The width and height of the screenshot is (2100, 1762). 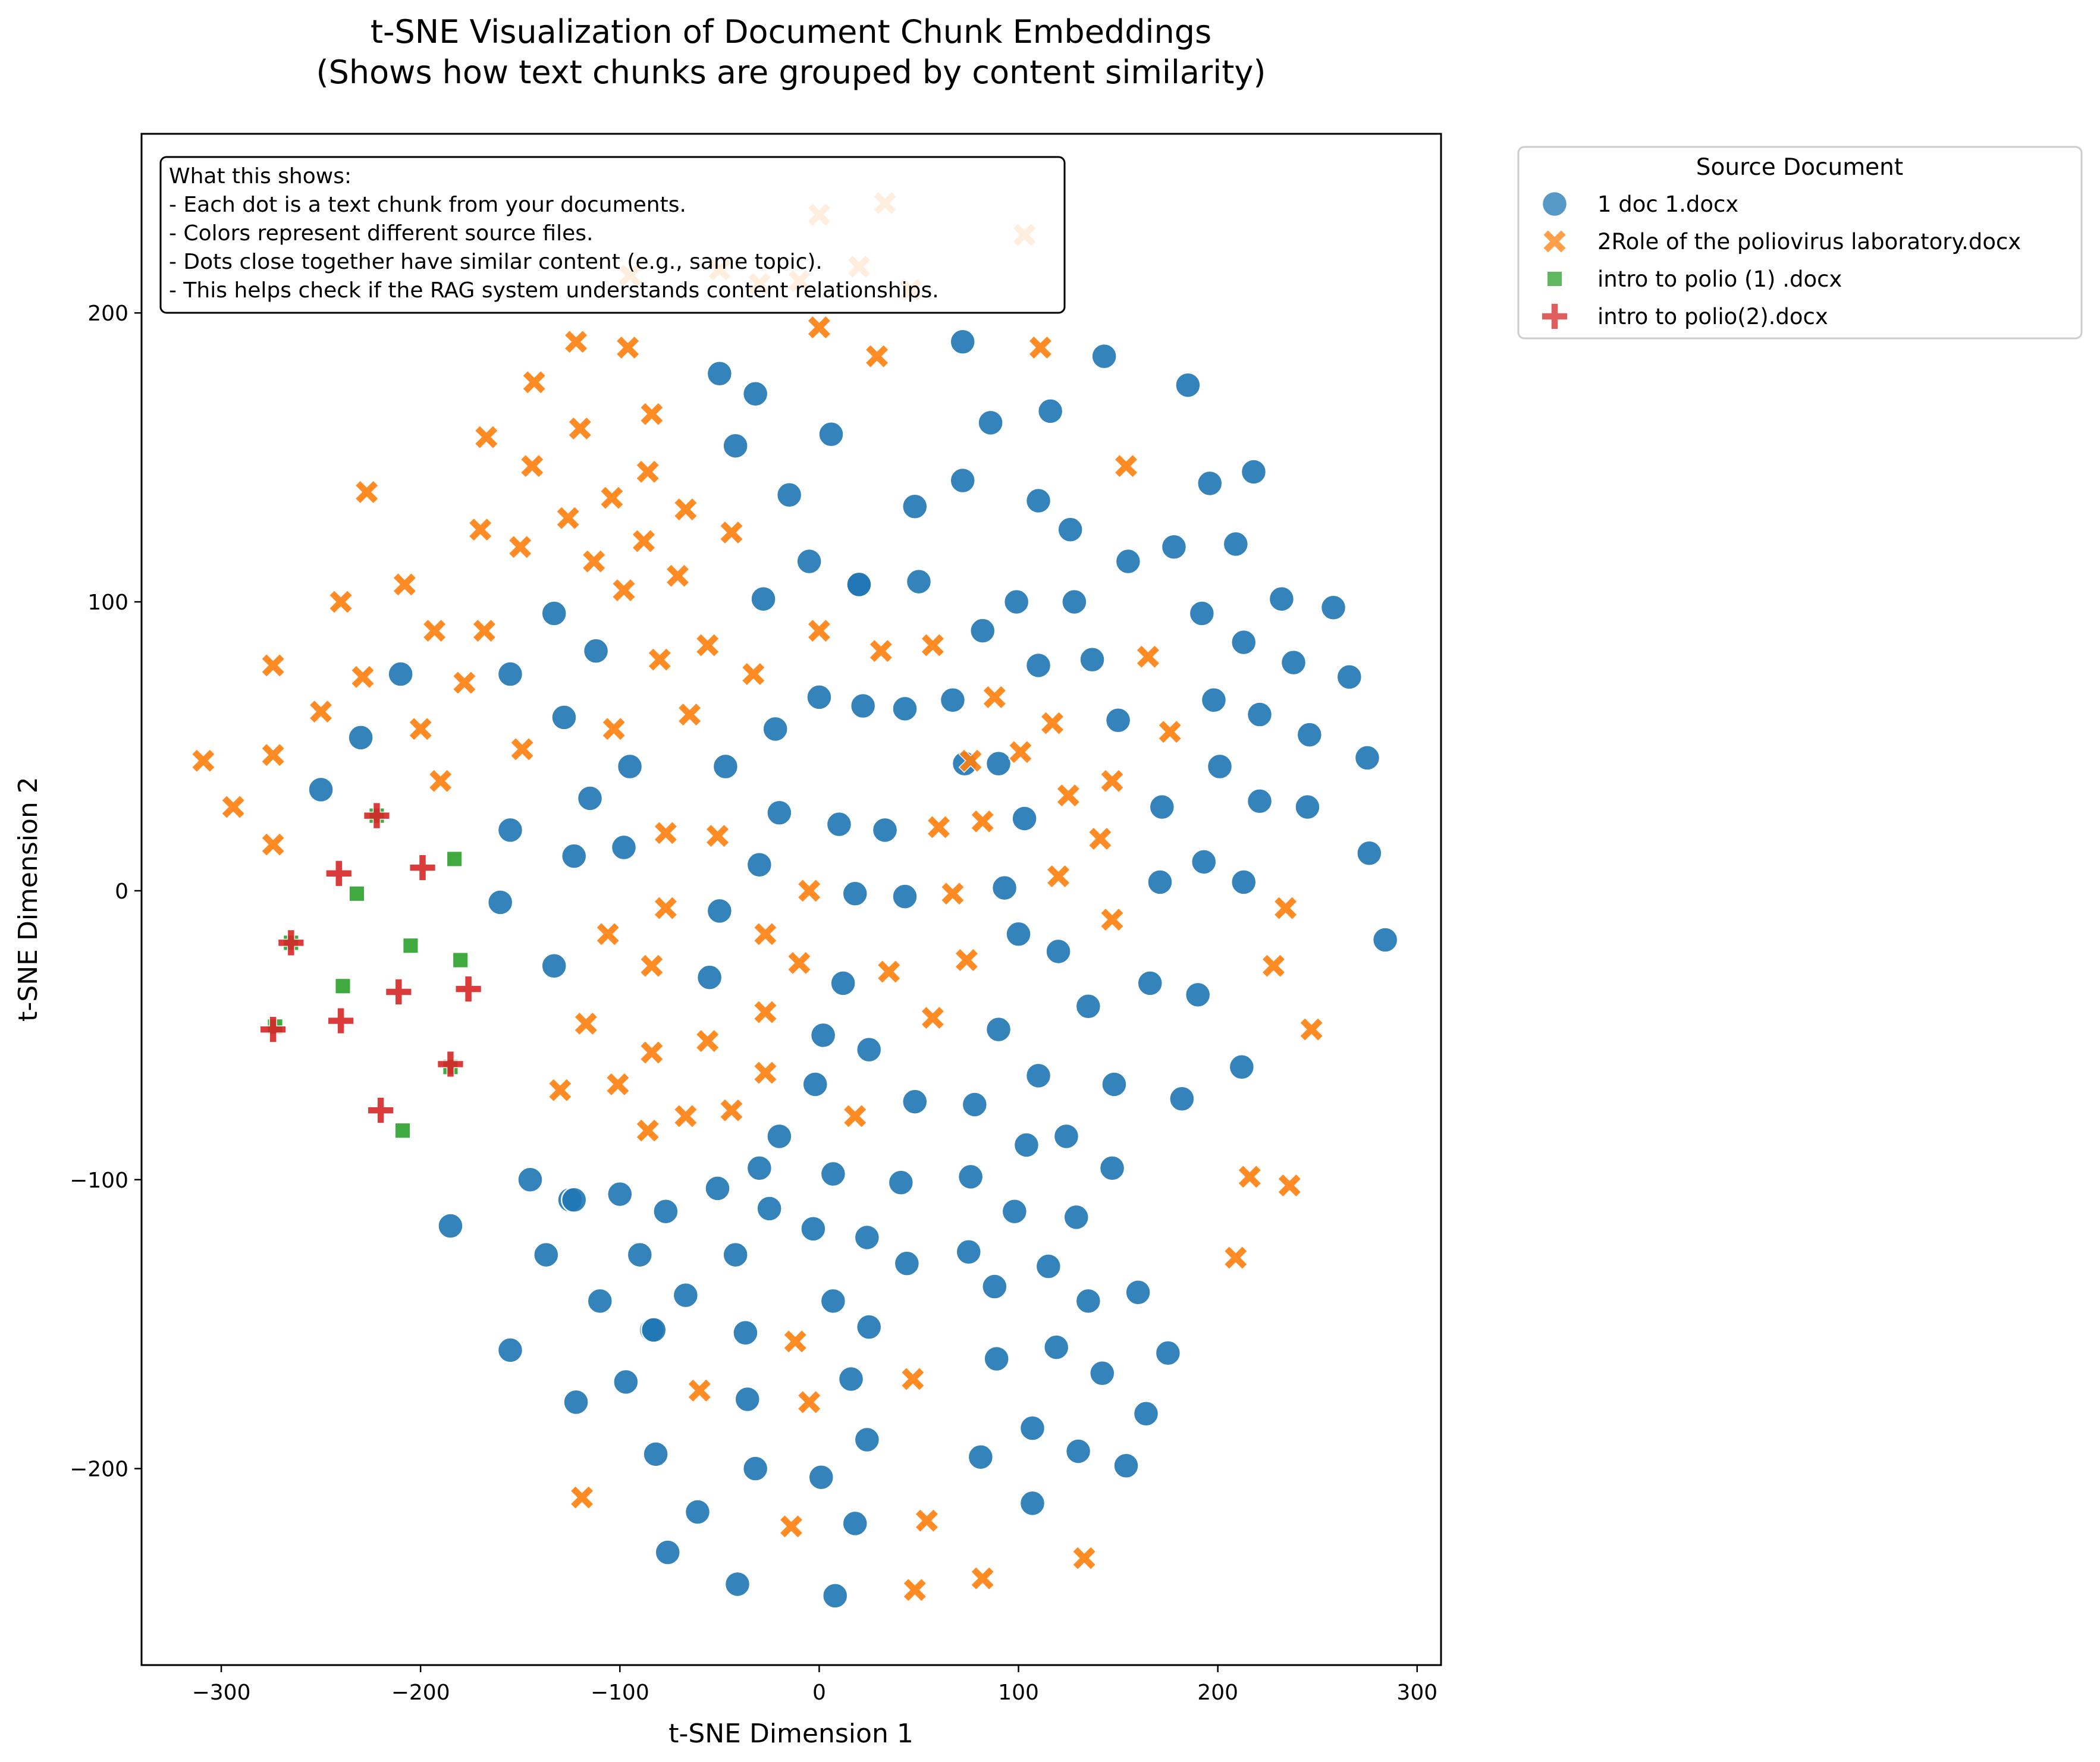 What do you see at coordinates (1809, 242) in the screenshot?
I see `legend-label: 2Role of the poliovirus laboratory.docx` at bounding box center [1809, 242].